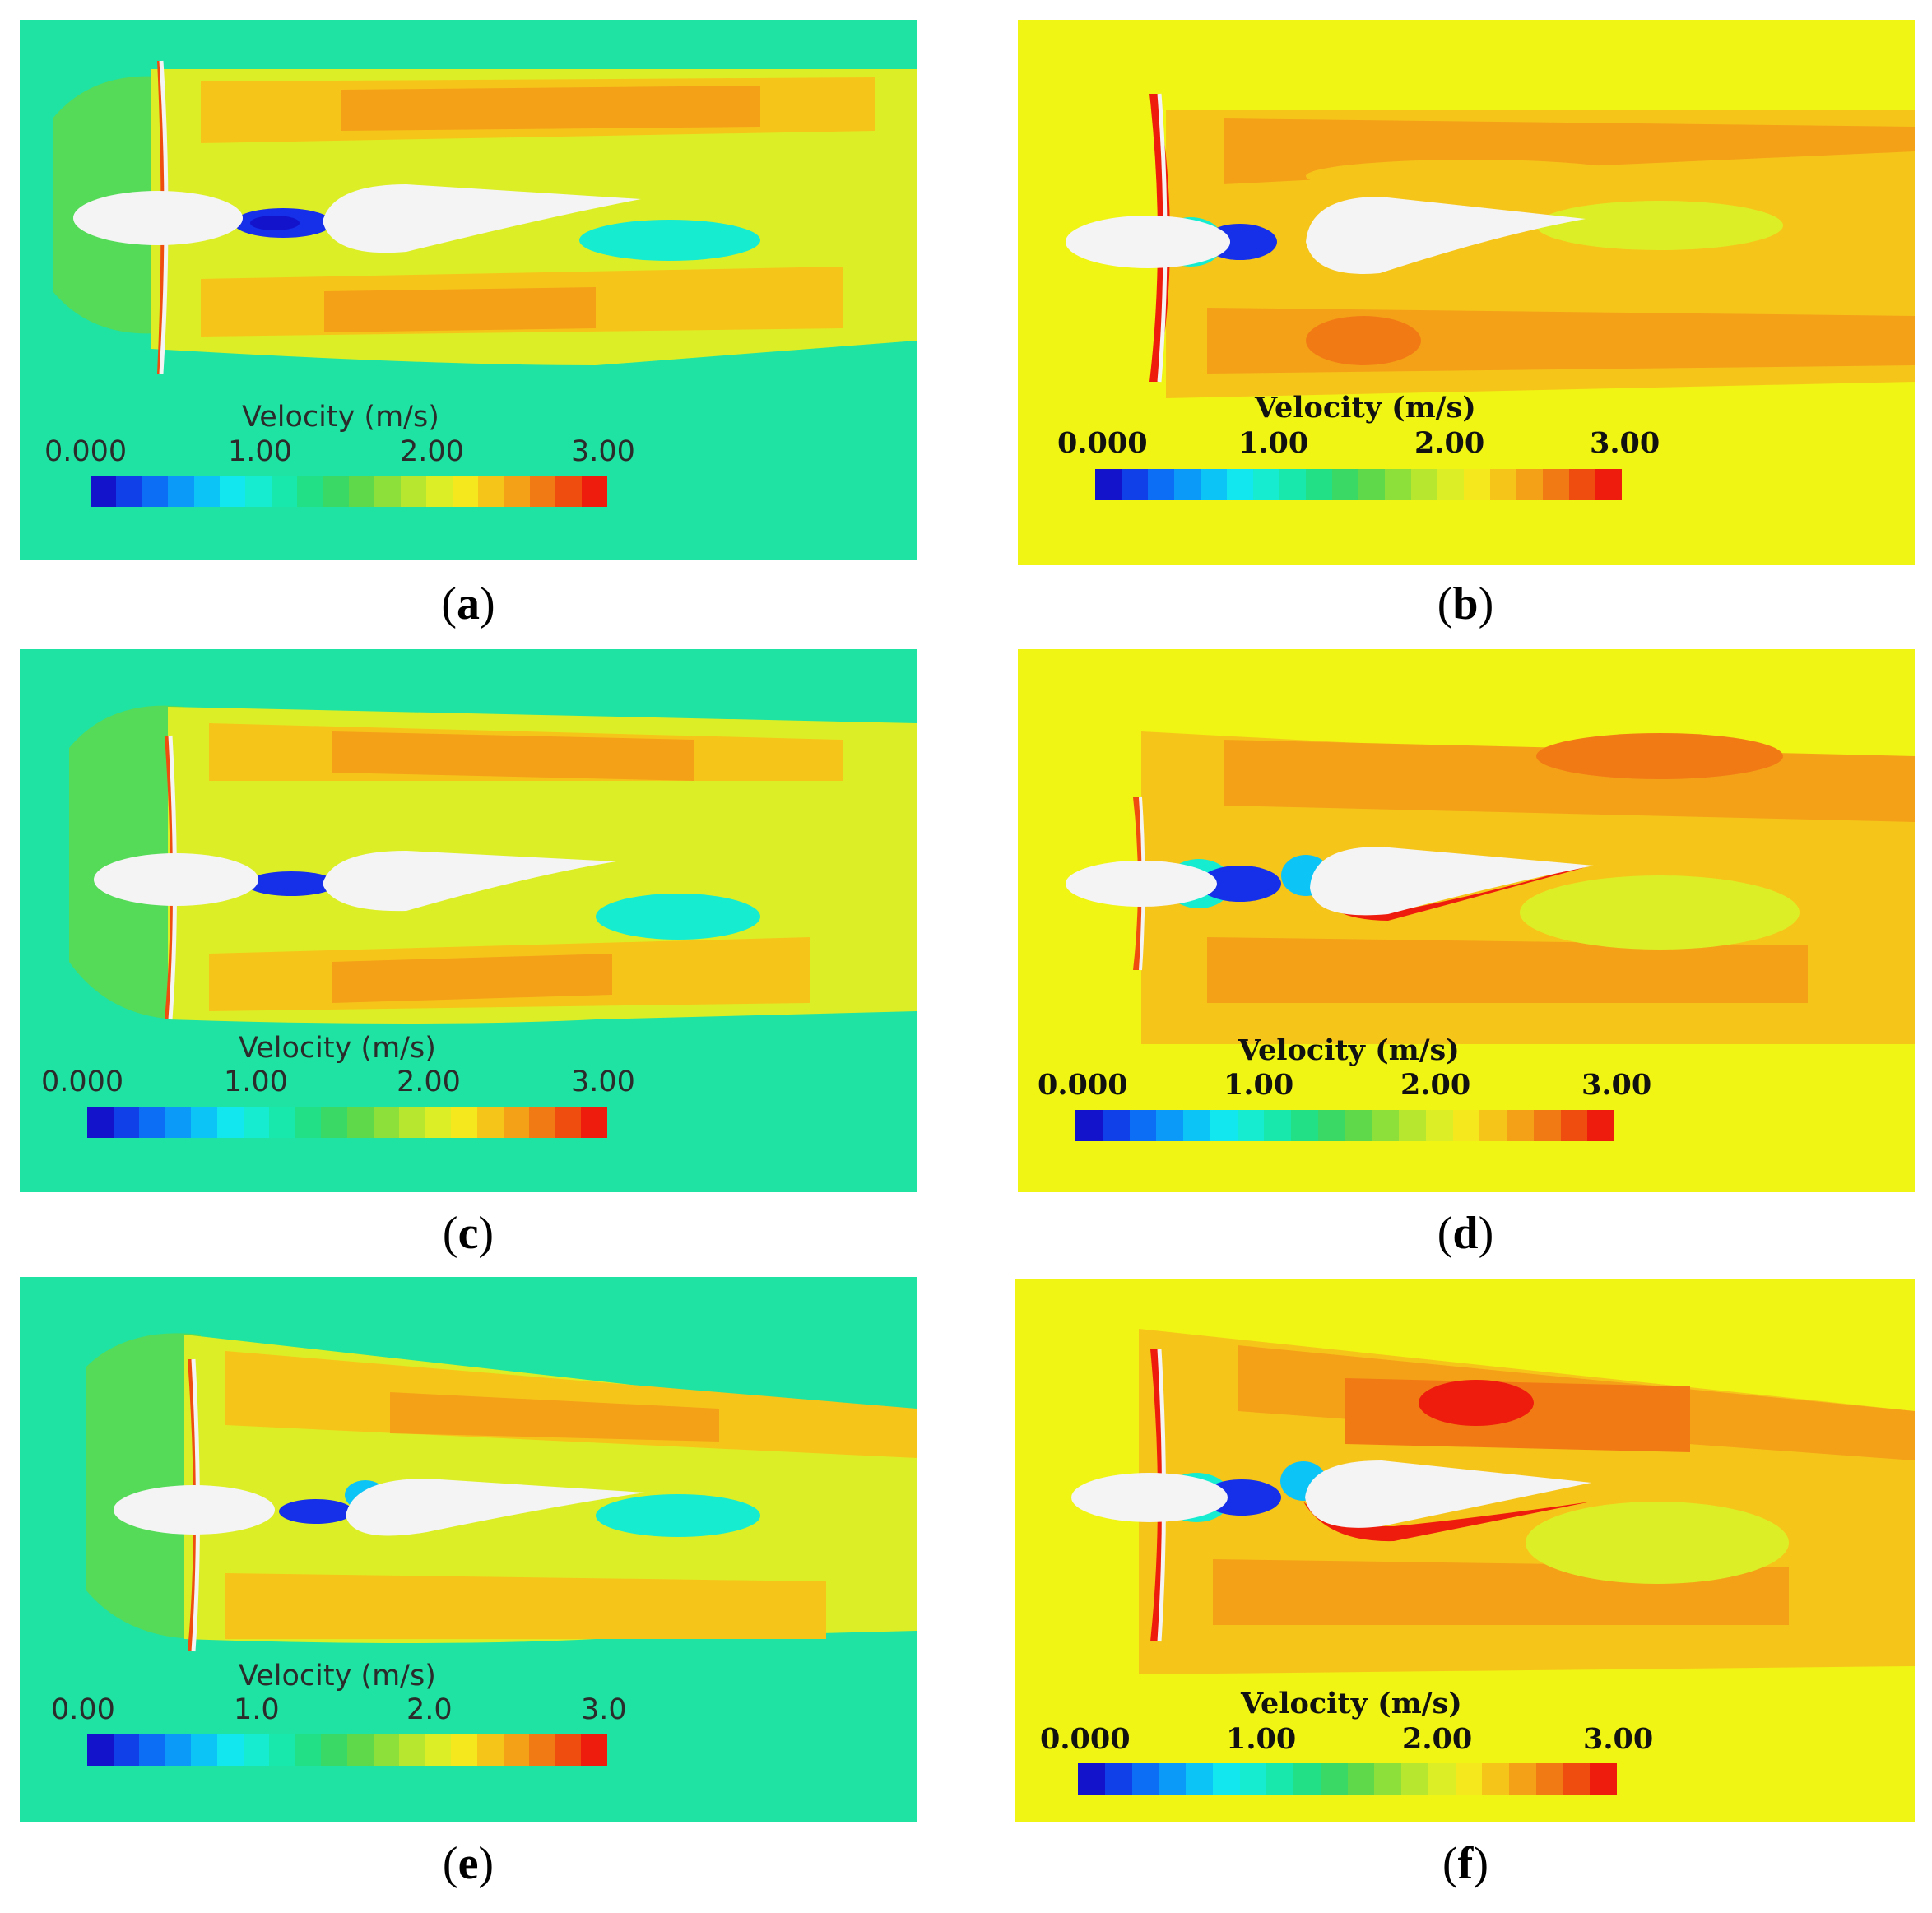 Image resolution: width=1932 pixels, height=1913 pixels. Describe the element at coordinates (1466, 920) in the screenshot. I see `contour-panel-d: Velocity (m/s) 0.000 1.00 2.00 3.00` at that location.